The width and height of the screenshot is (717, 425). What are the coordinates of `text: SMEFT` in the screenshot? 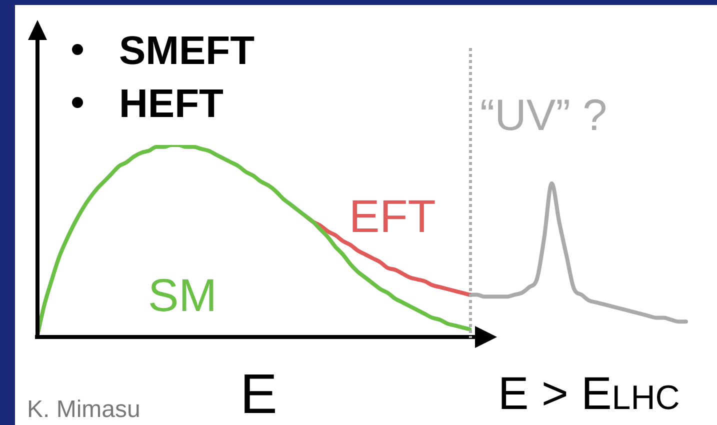 It's located at (187, 51).